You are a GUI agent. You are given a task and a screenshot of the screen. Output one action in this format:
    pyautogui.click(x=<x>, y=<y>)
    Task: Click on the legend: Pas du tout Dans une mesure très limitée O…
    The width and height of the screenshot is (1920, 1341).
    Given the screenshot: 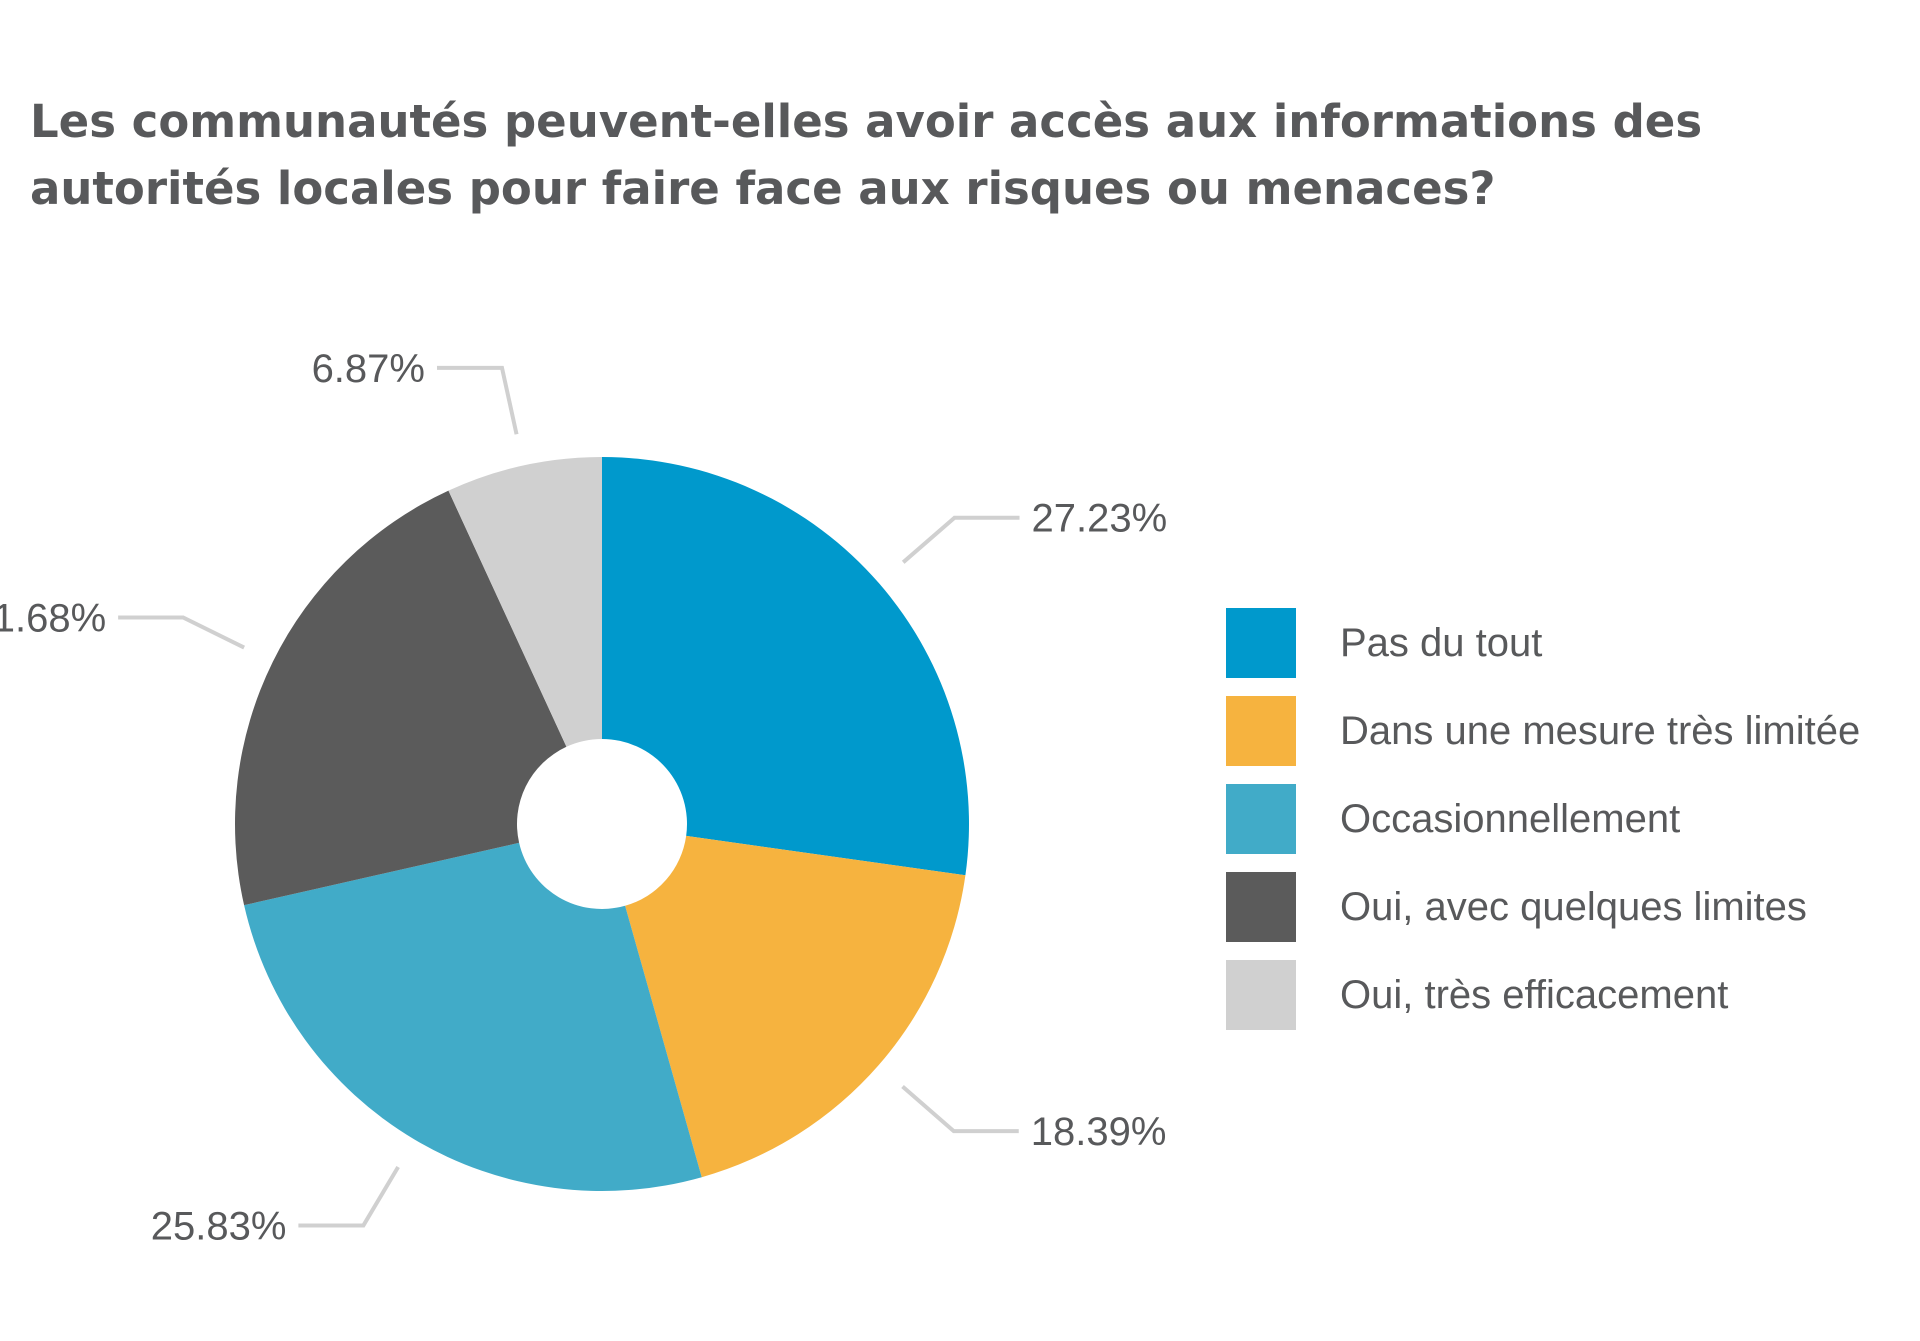 What is the action you would take?
    pyautogui.click(x=1543, y=819)
    